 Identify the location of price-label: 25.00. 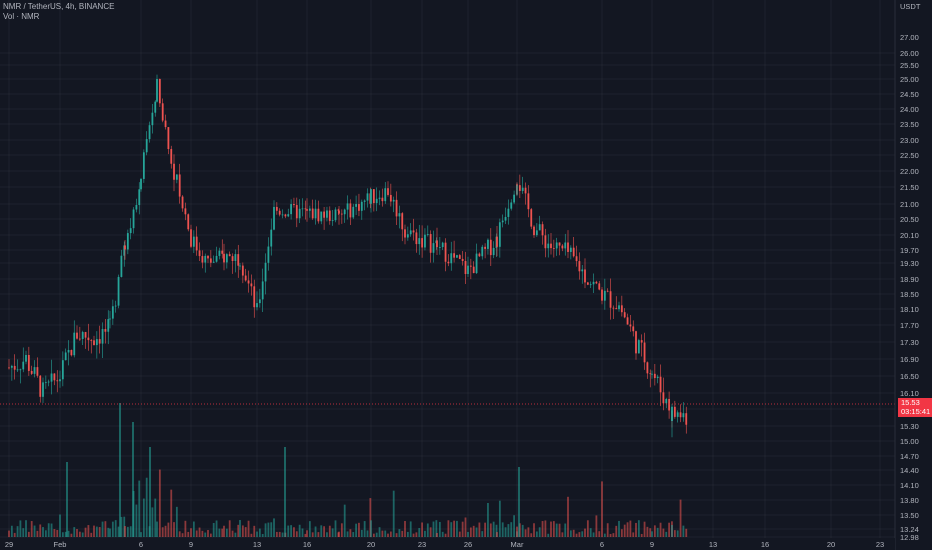
(909, 79).